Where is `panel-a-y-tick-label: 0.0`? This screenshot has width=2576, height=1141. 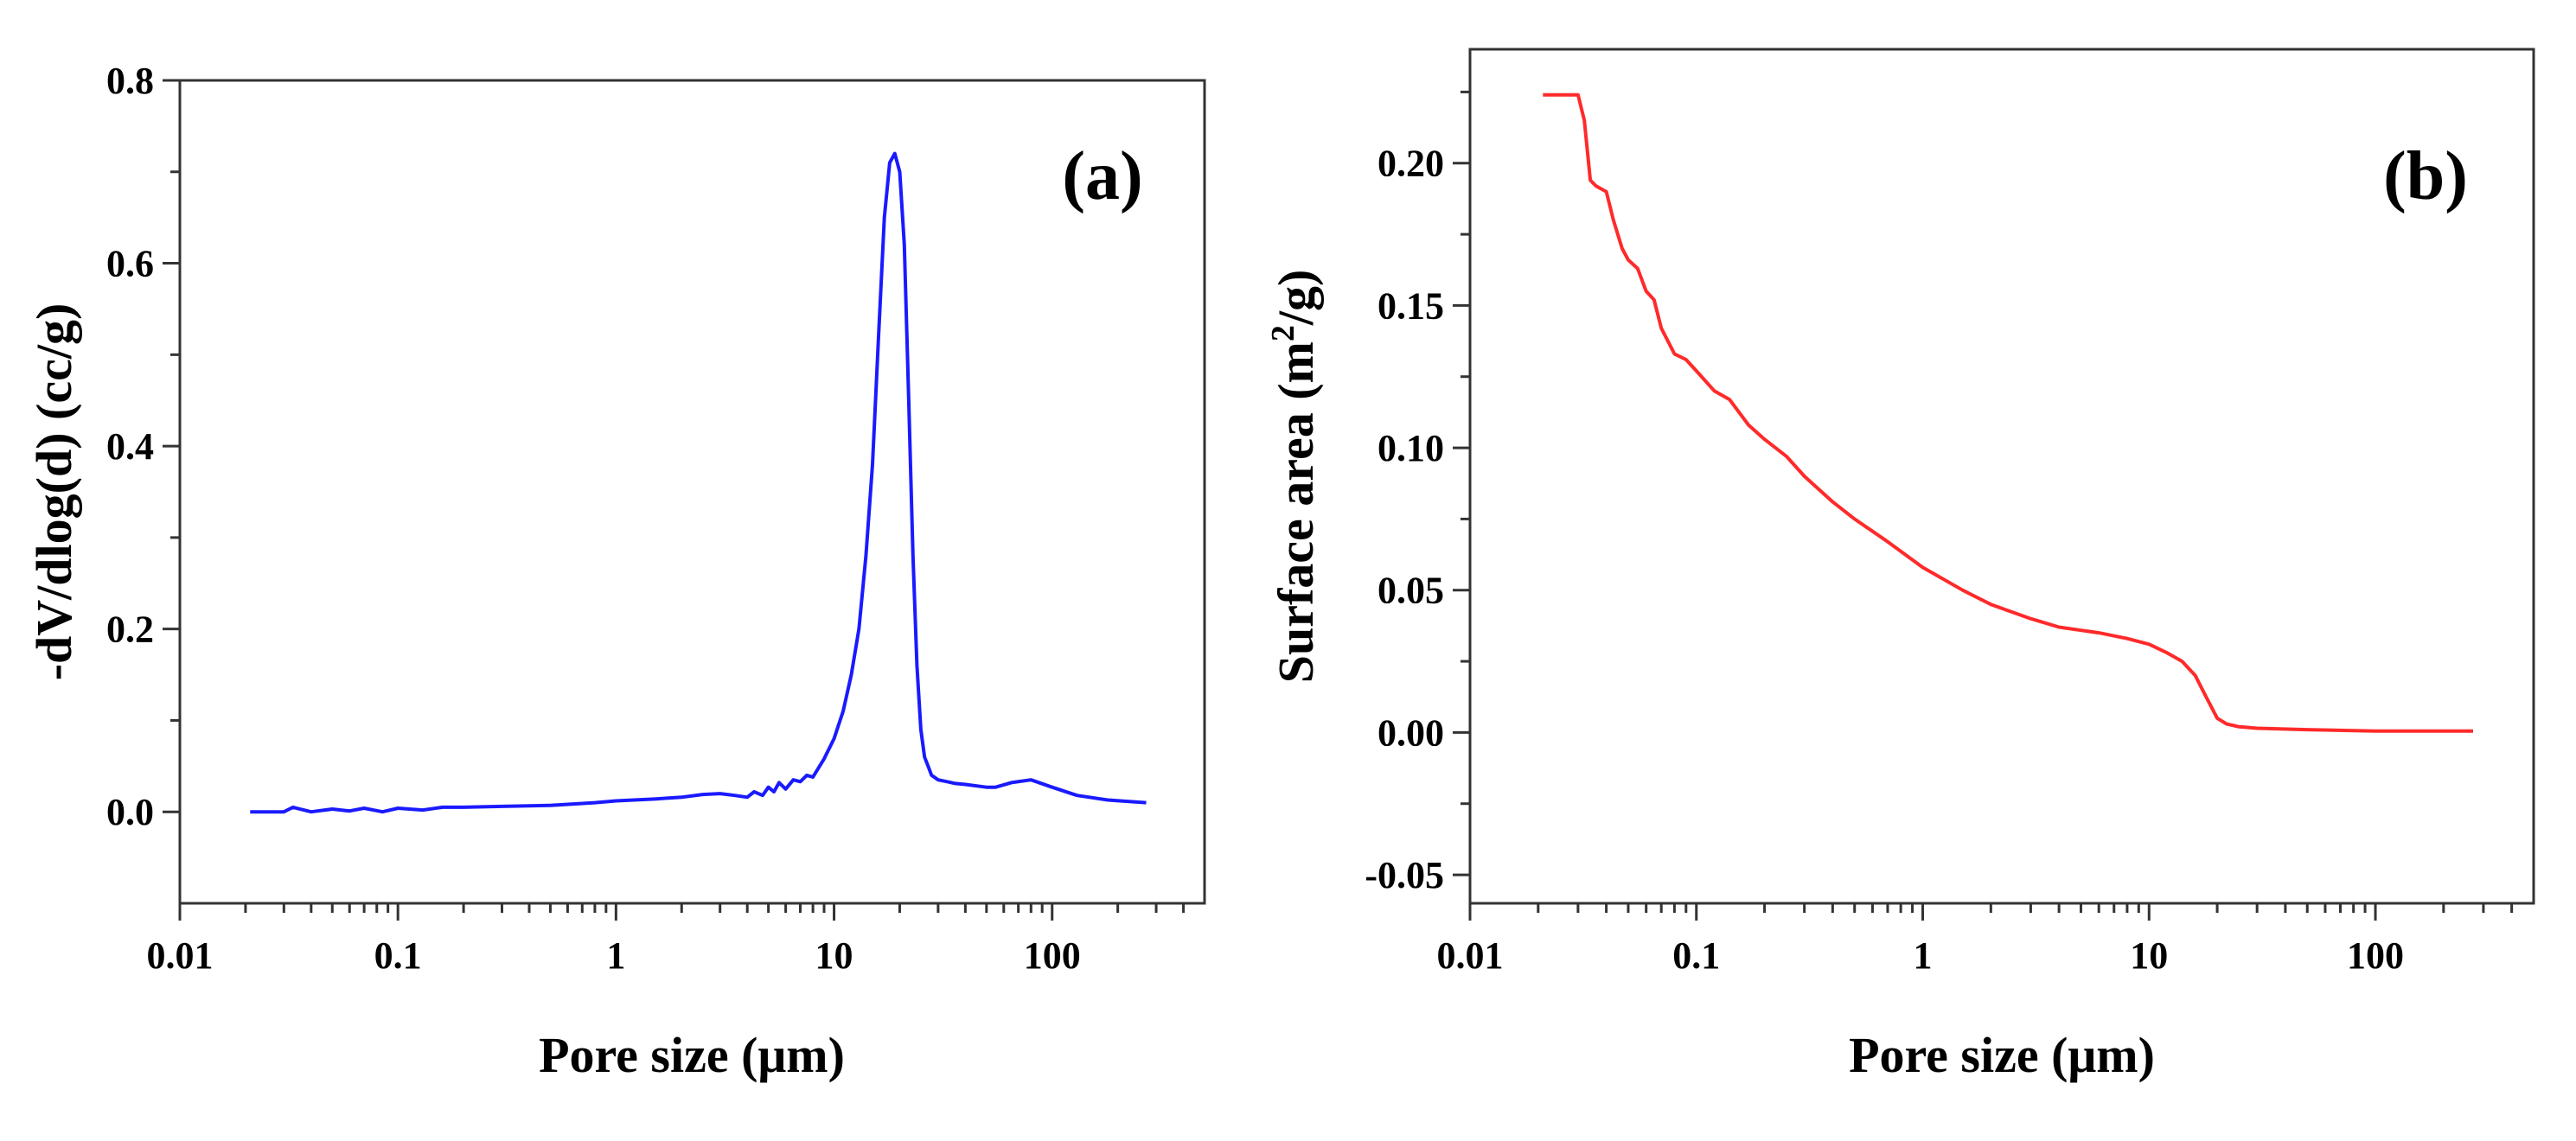 panel-a-y-tick-label: 0.0 is located at coordinates (130, 812).